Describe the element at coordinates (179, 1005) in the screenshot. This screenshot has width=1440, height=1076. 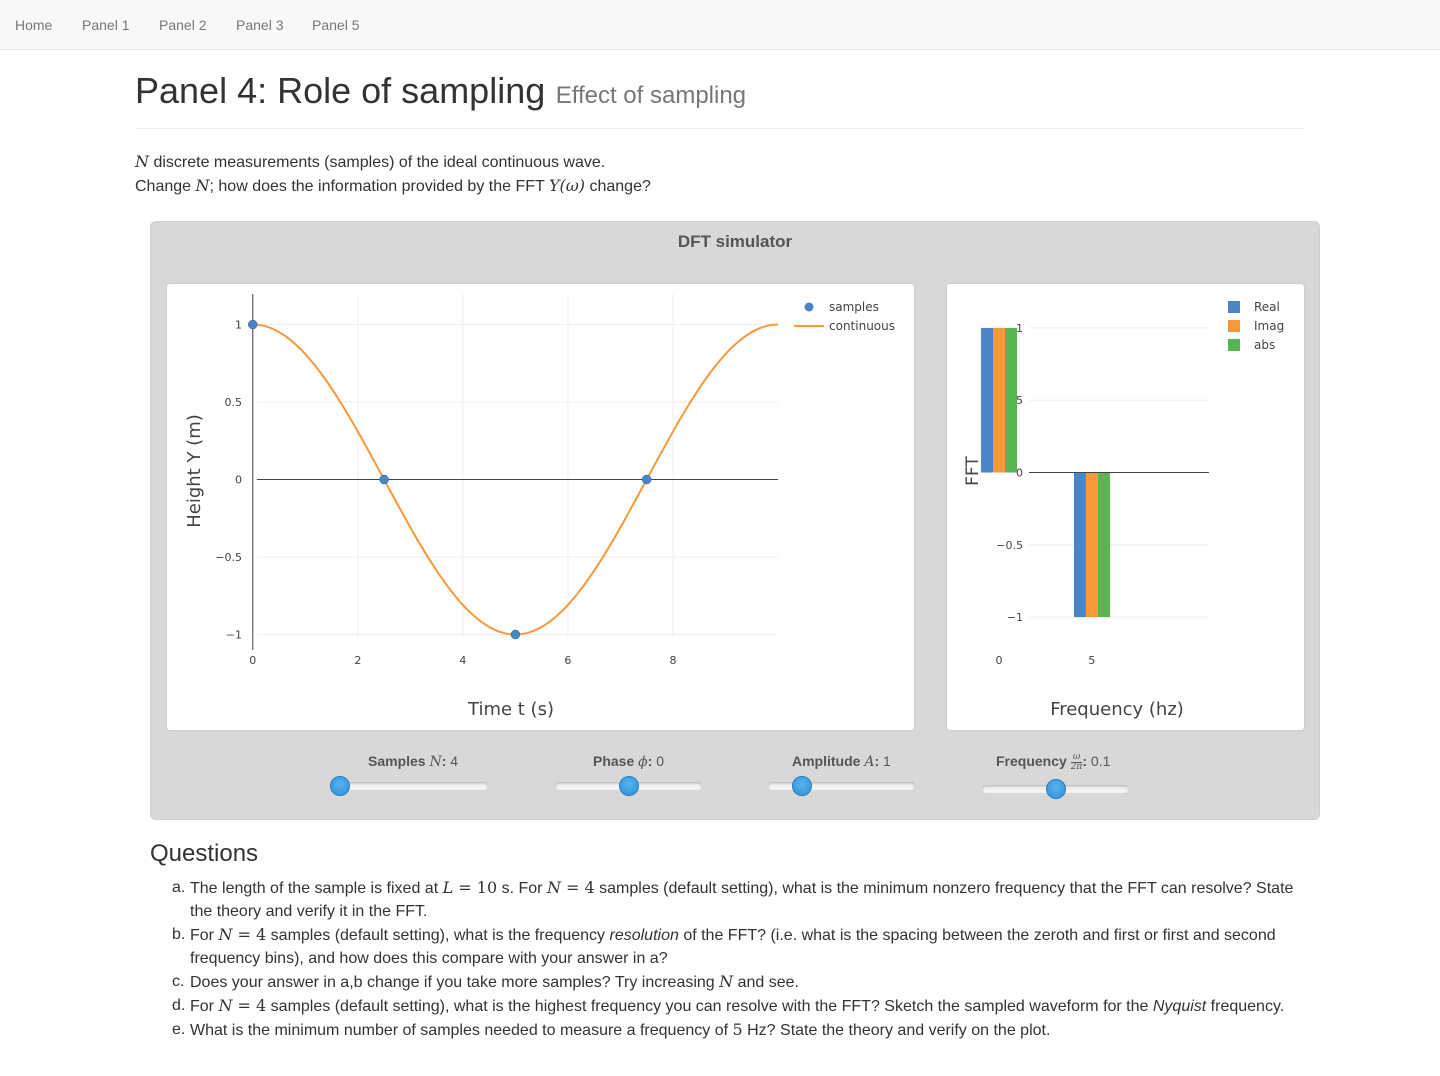
I see `question-label: d.` at that location.